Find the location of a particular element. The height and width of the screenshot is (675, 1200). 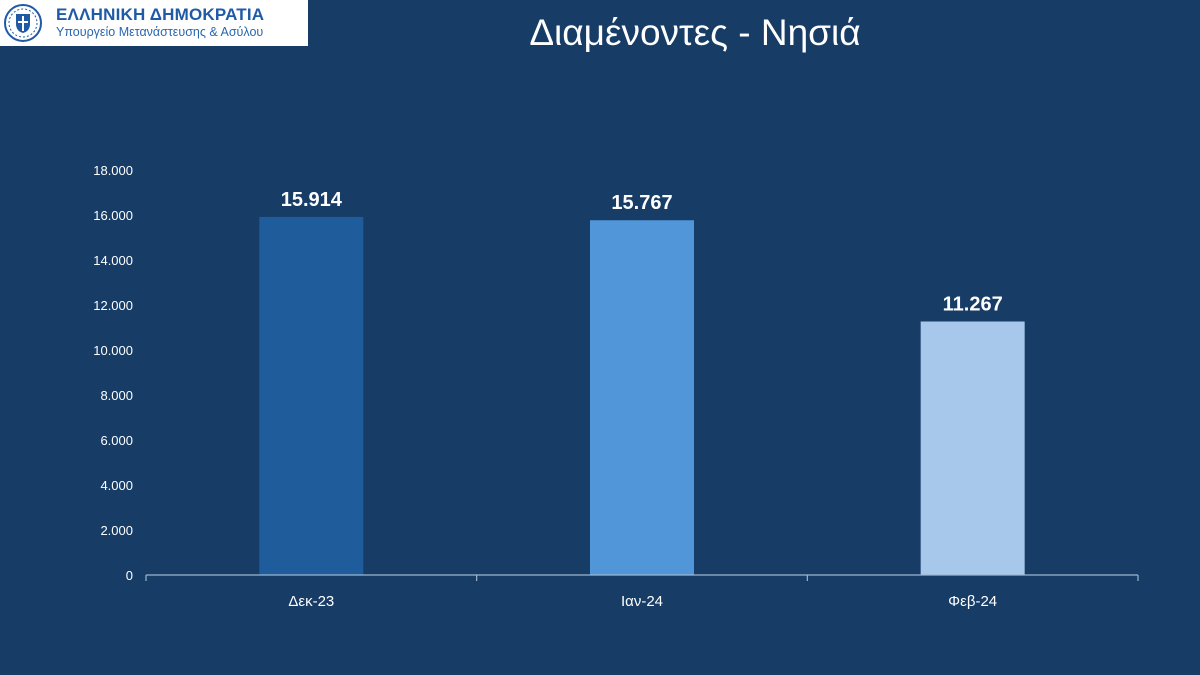

y-tick-label: 16.000 is located at coordinates (113, 215).